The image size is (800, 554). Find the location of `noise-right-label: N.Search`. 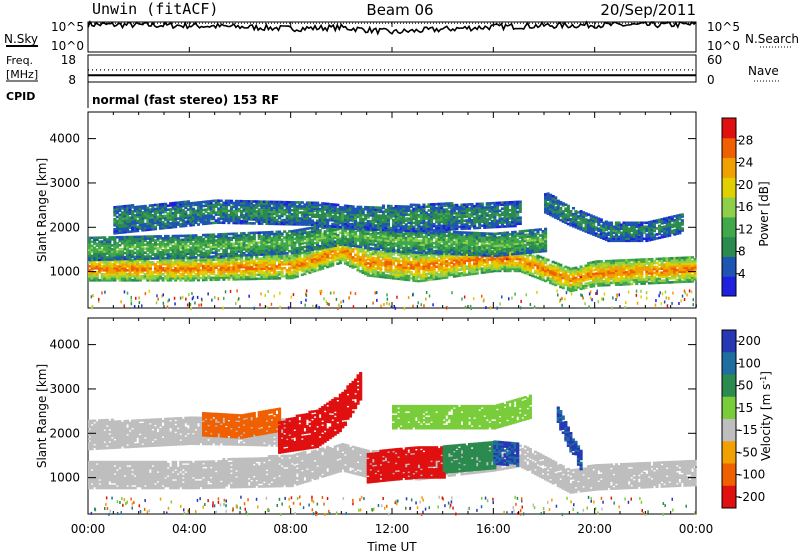

noise-right-label: N.Search is located at coordinates (772, 39).